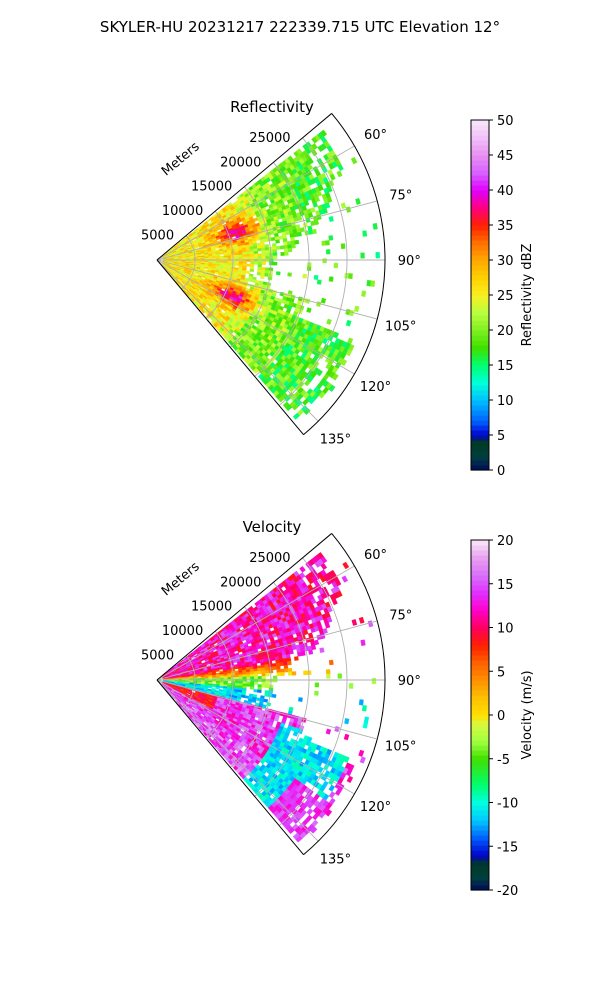  I want to click on colorbar-tick-label: 5, so click(501, 436).